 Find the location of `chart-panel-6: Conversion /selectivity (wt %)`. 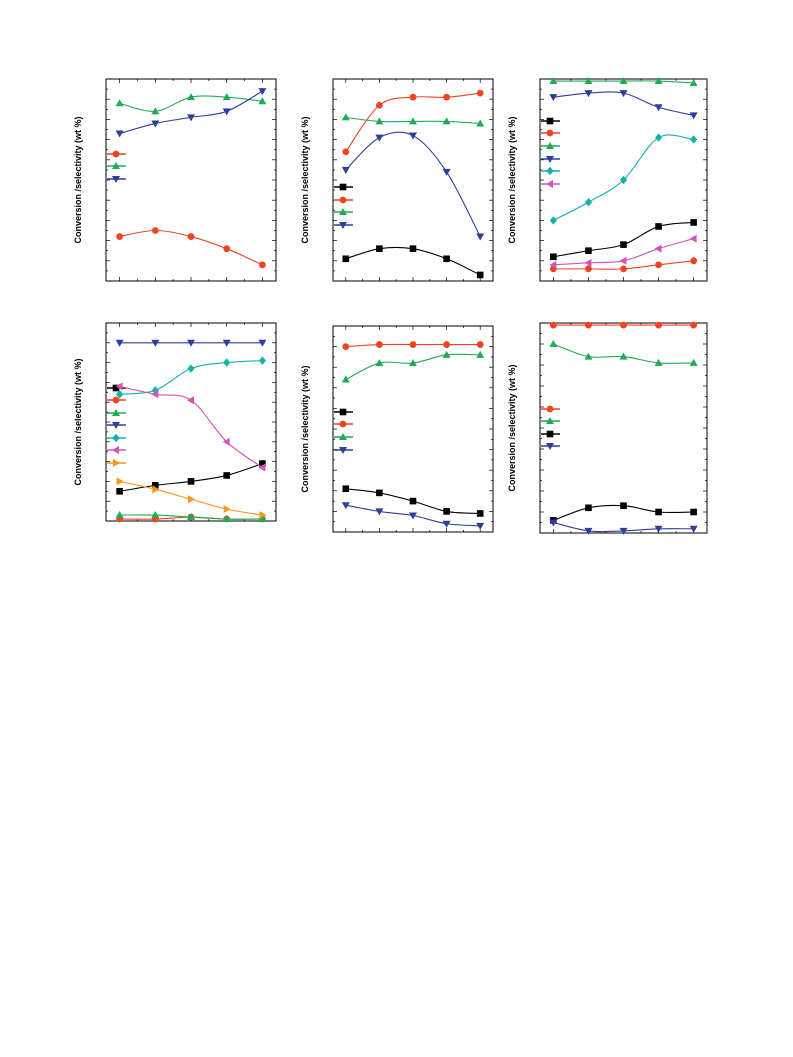

chart-panel-6: Conversion /selectivity (wt %) is located at coordinates (607, 428).